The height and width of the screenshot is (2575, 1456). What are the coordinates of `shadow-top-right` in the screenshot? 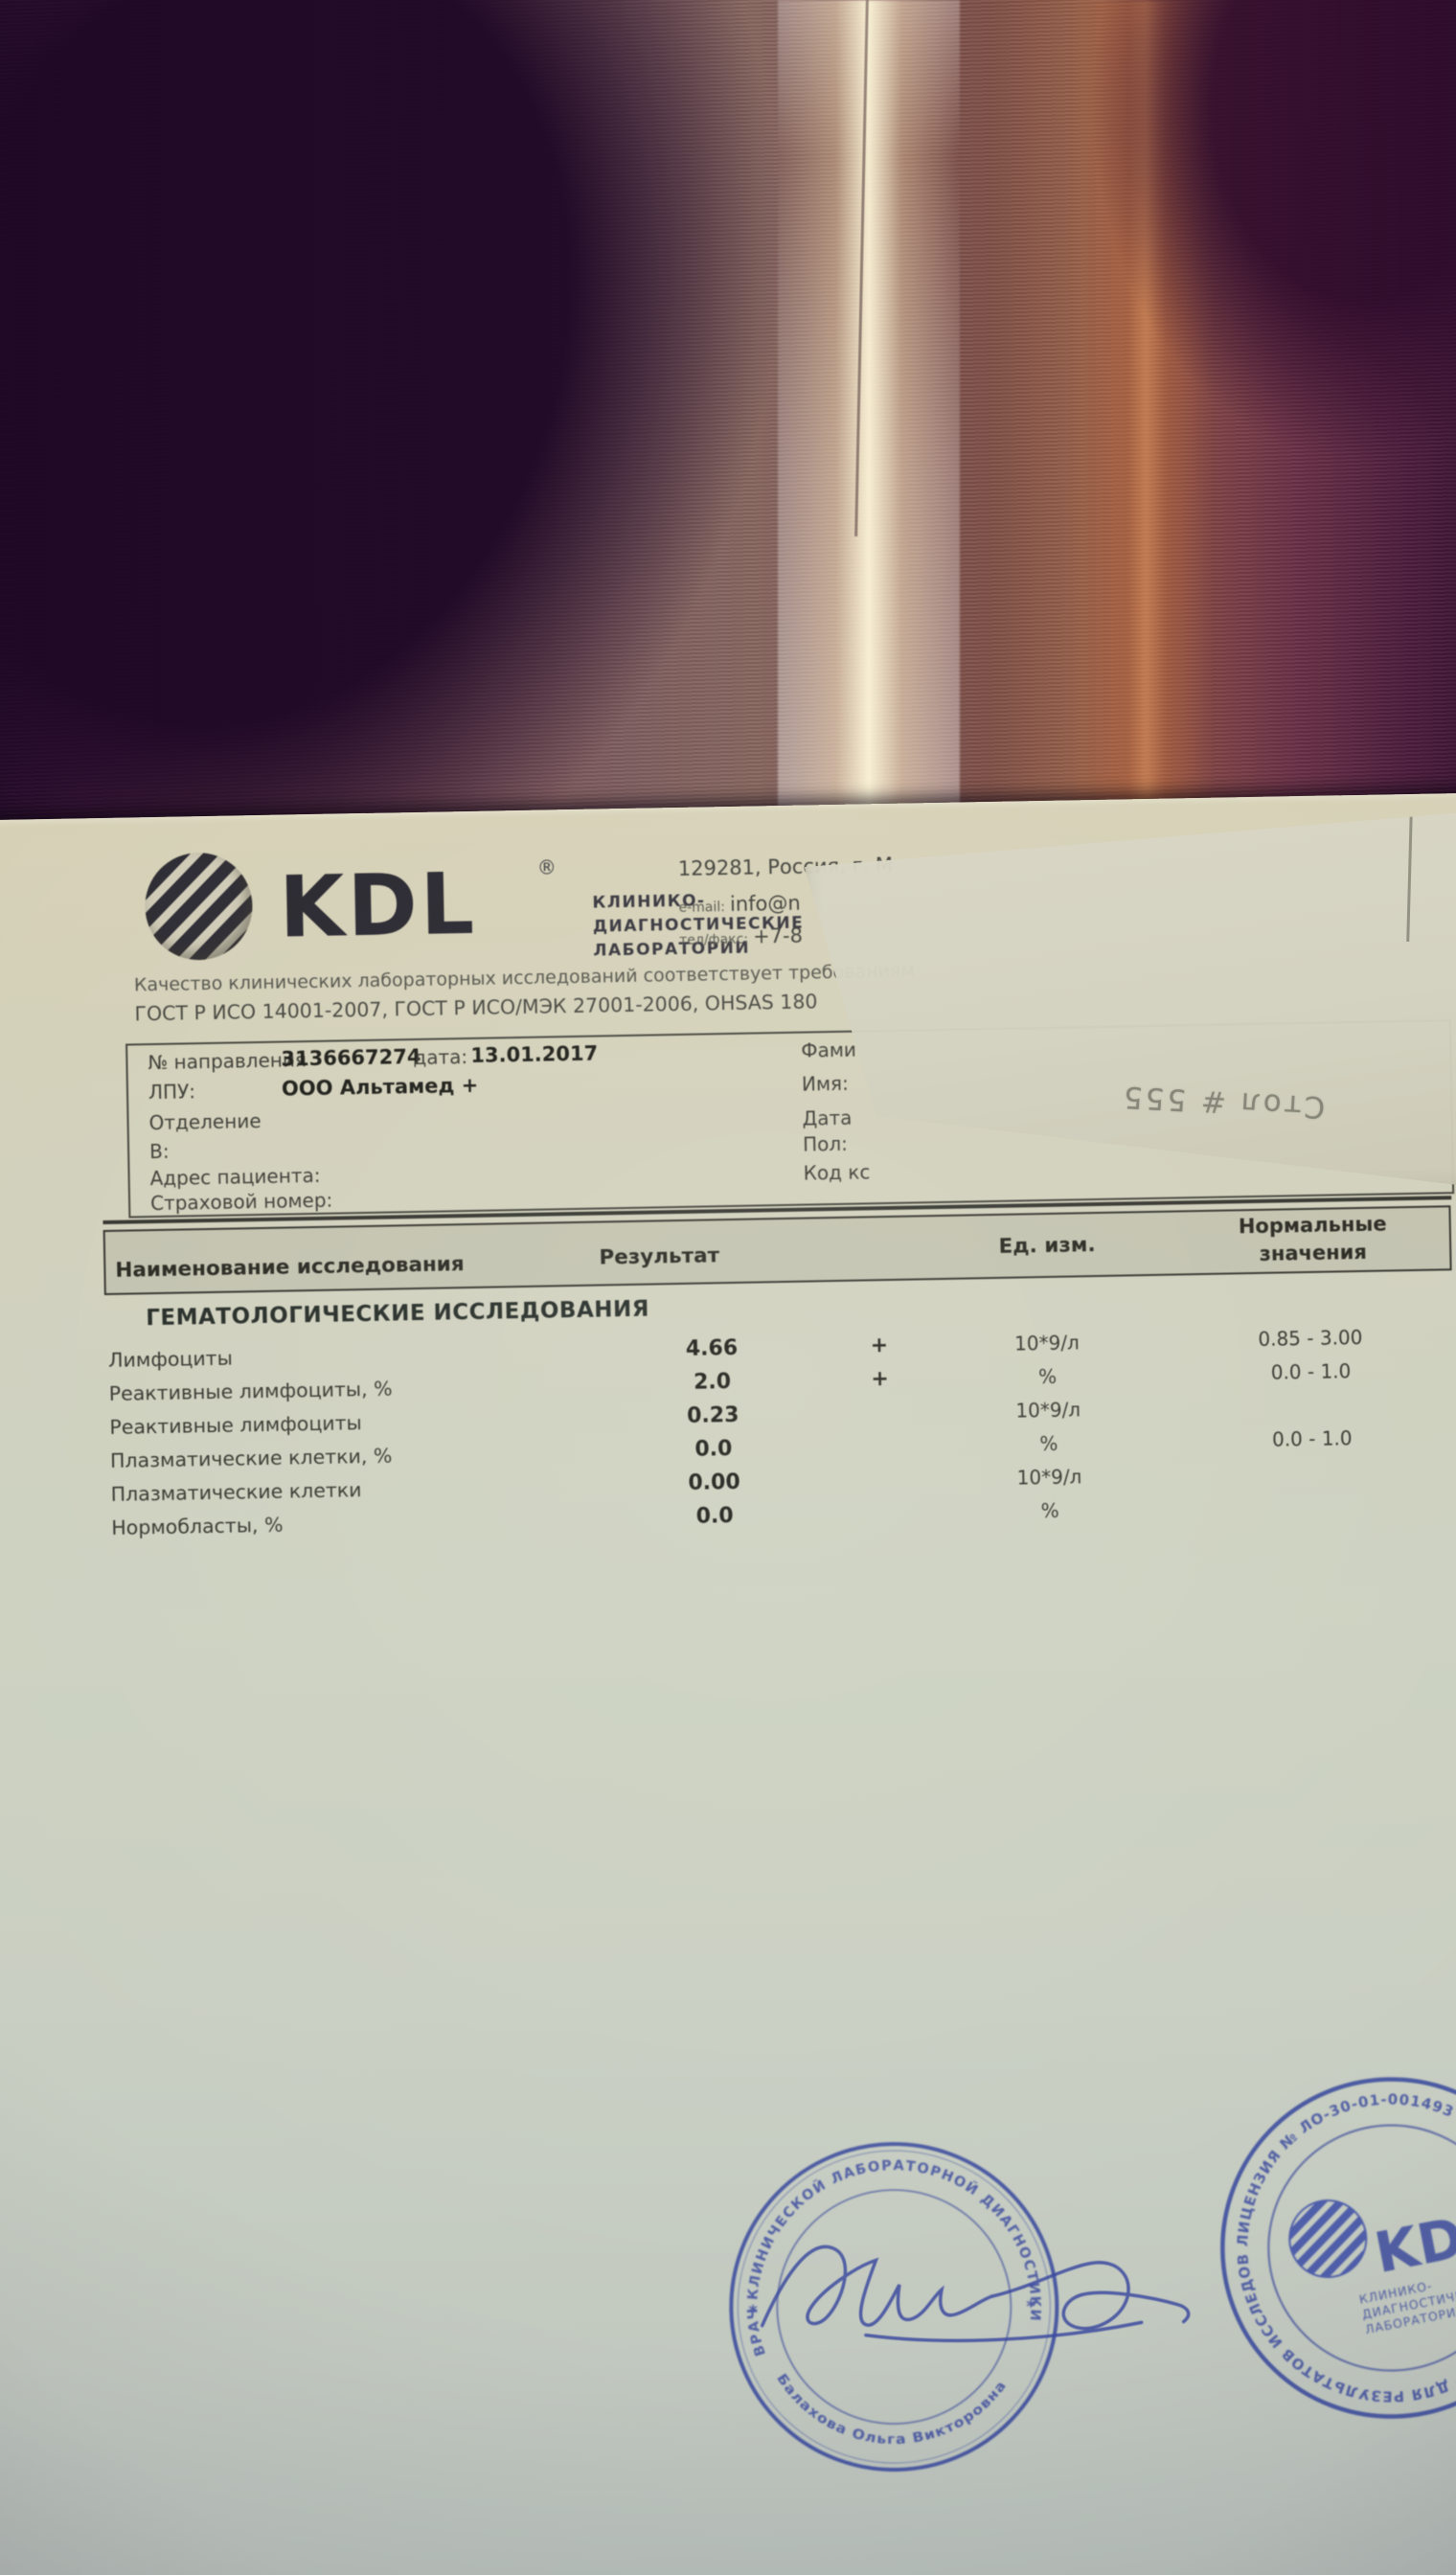 It's located at (1274, 230).